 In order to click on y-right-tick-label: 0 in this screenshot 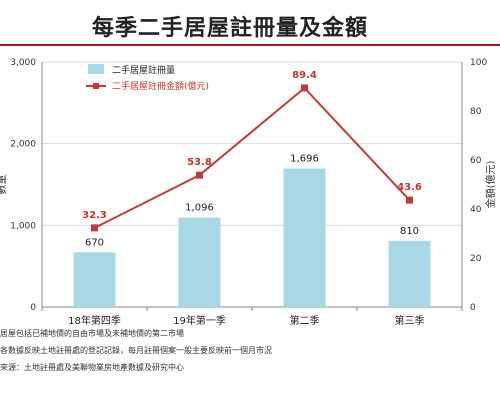, I will do `click(473, 308)`.